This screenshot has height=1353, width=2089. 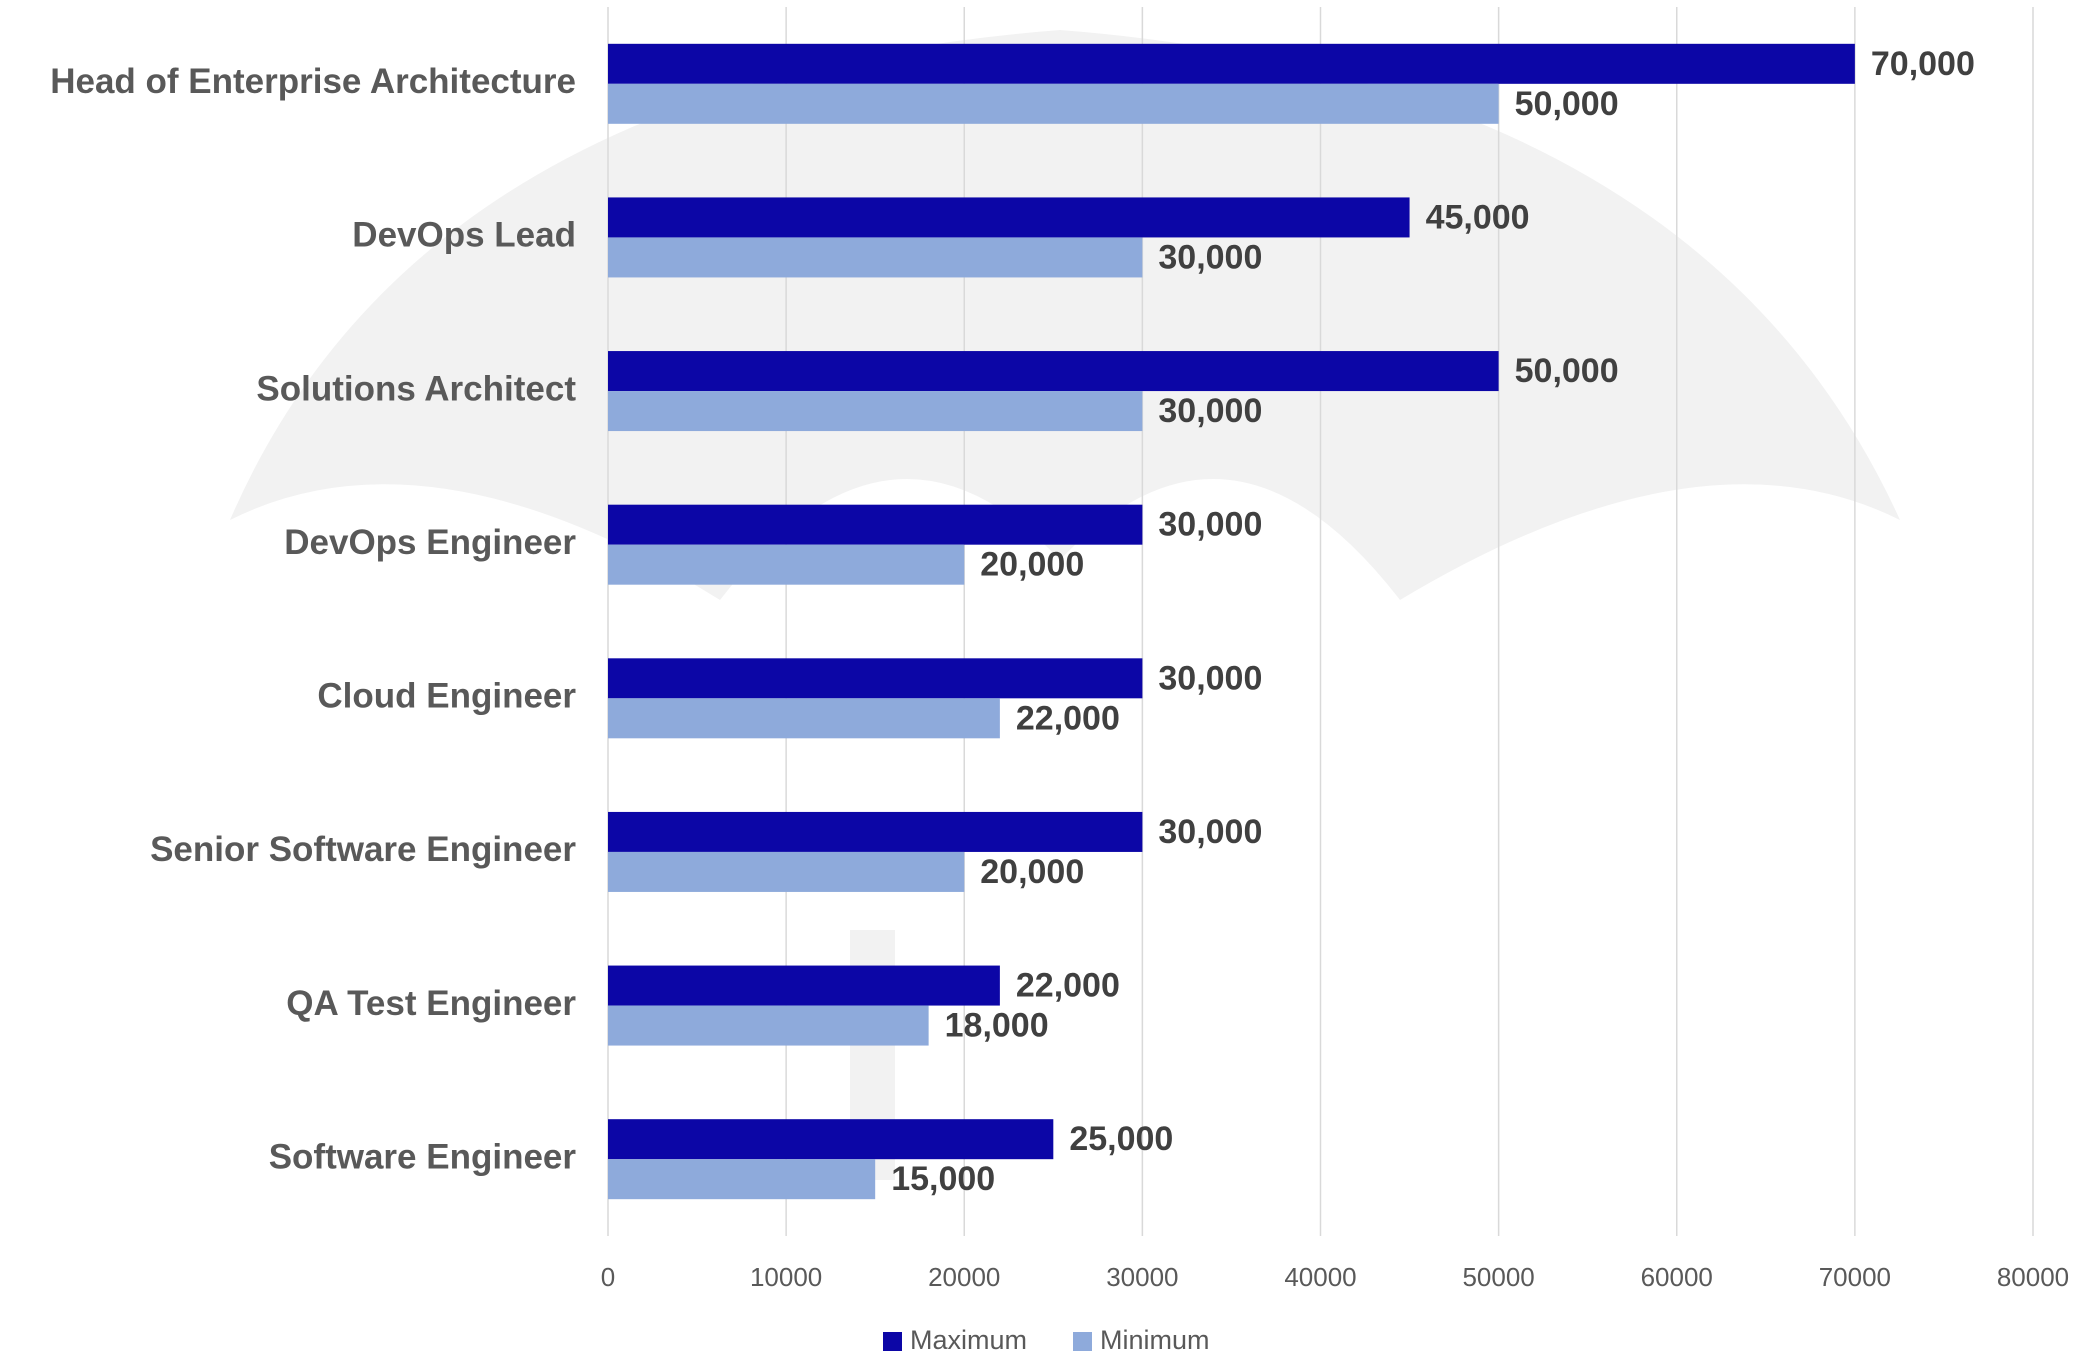 What do you see at coordinates (1121, 1139) in the screenshot?
I see `data-label: 25,000` at bounding box center [1121, 1139].